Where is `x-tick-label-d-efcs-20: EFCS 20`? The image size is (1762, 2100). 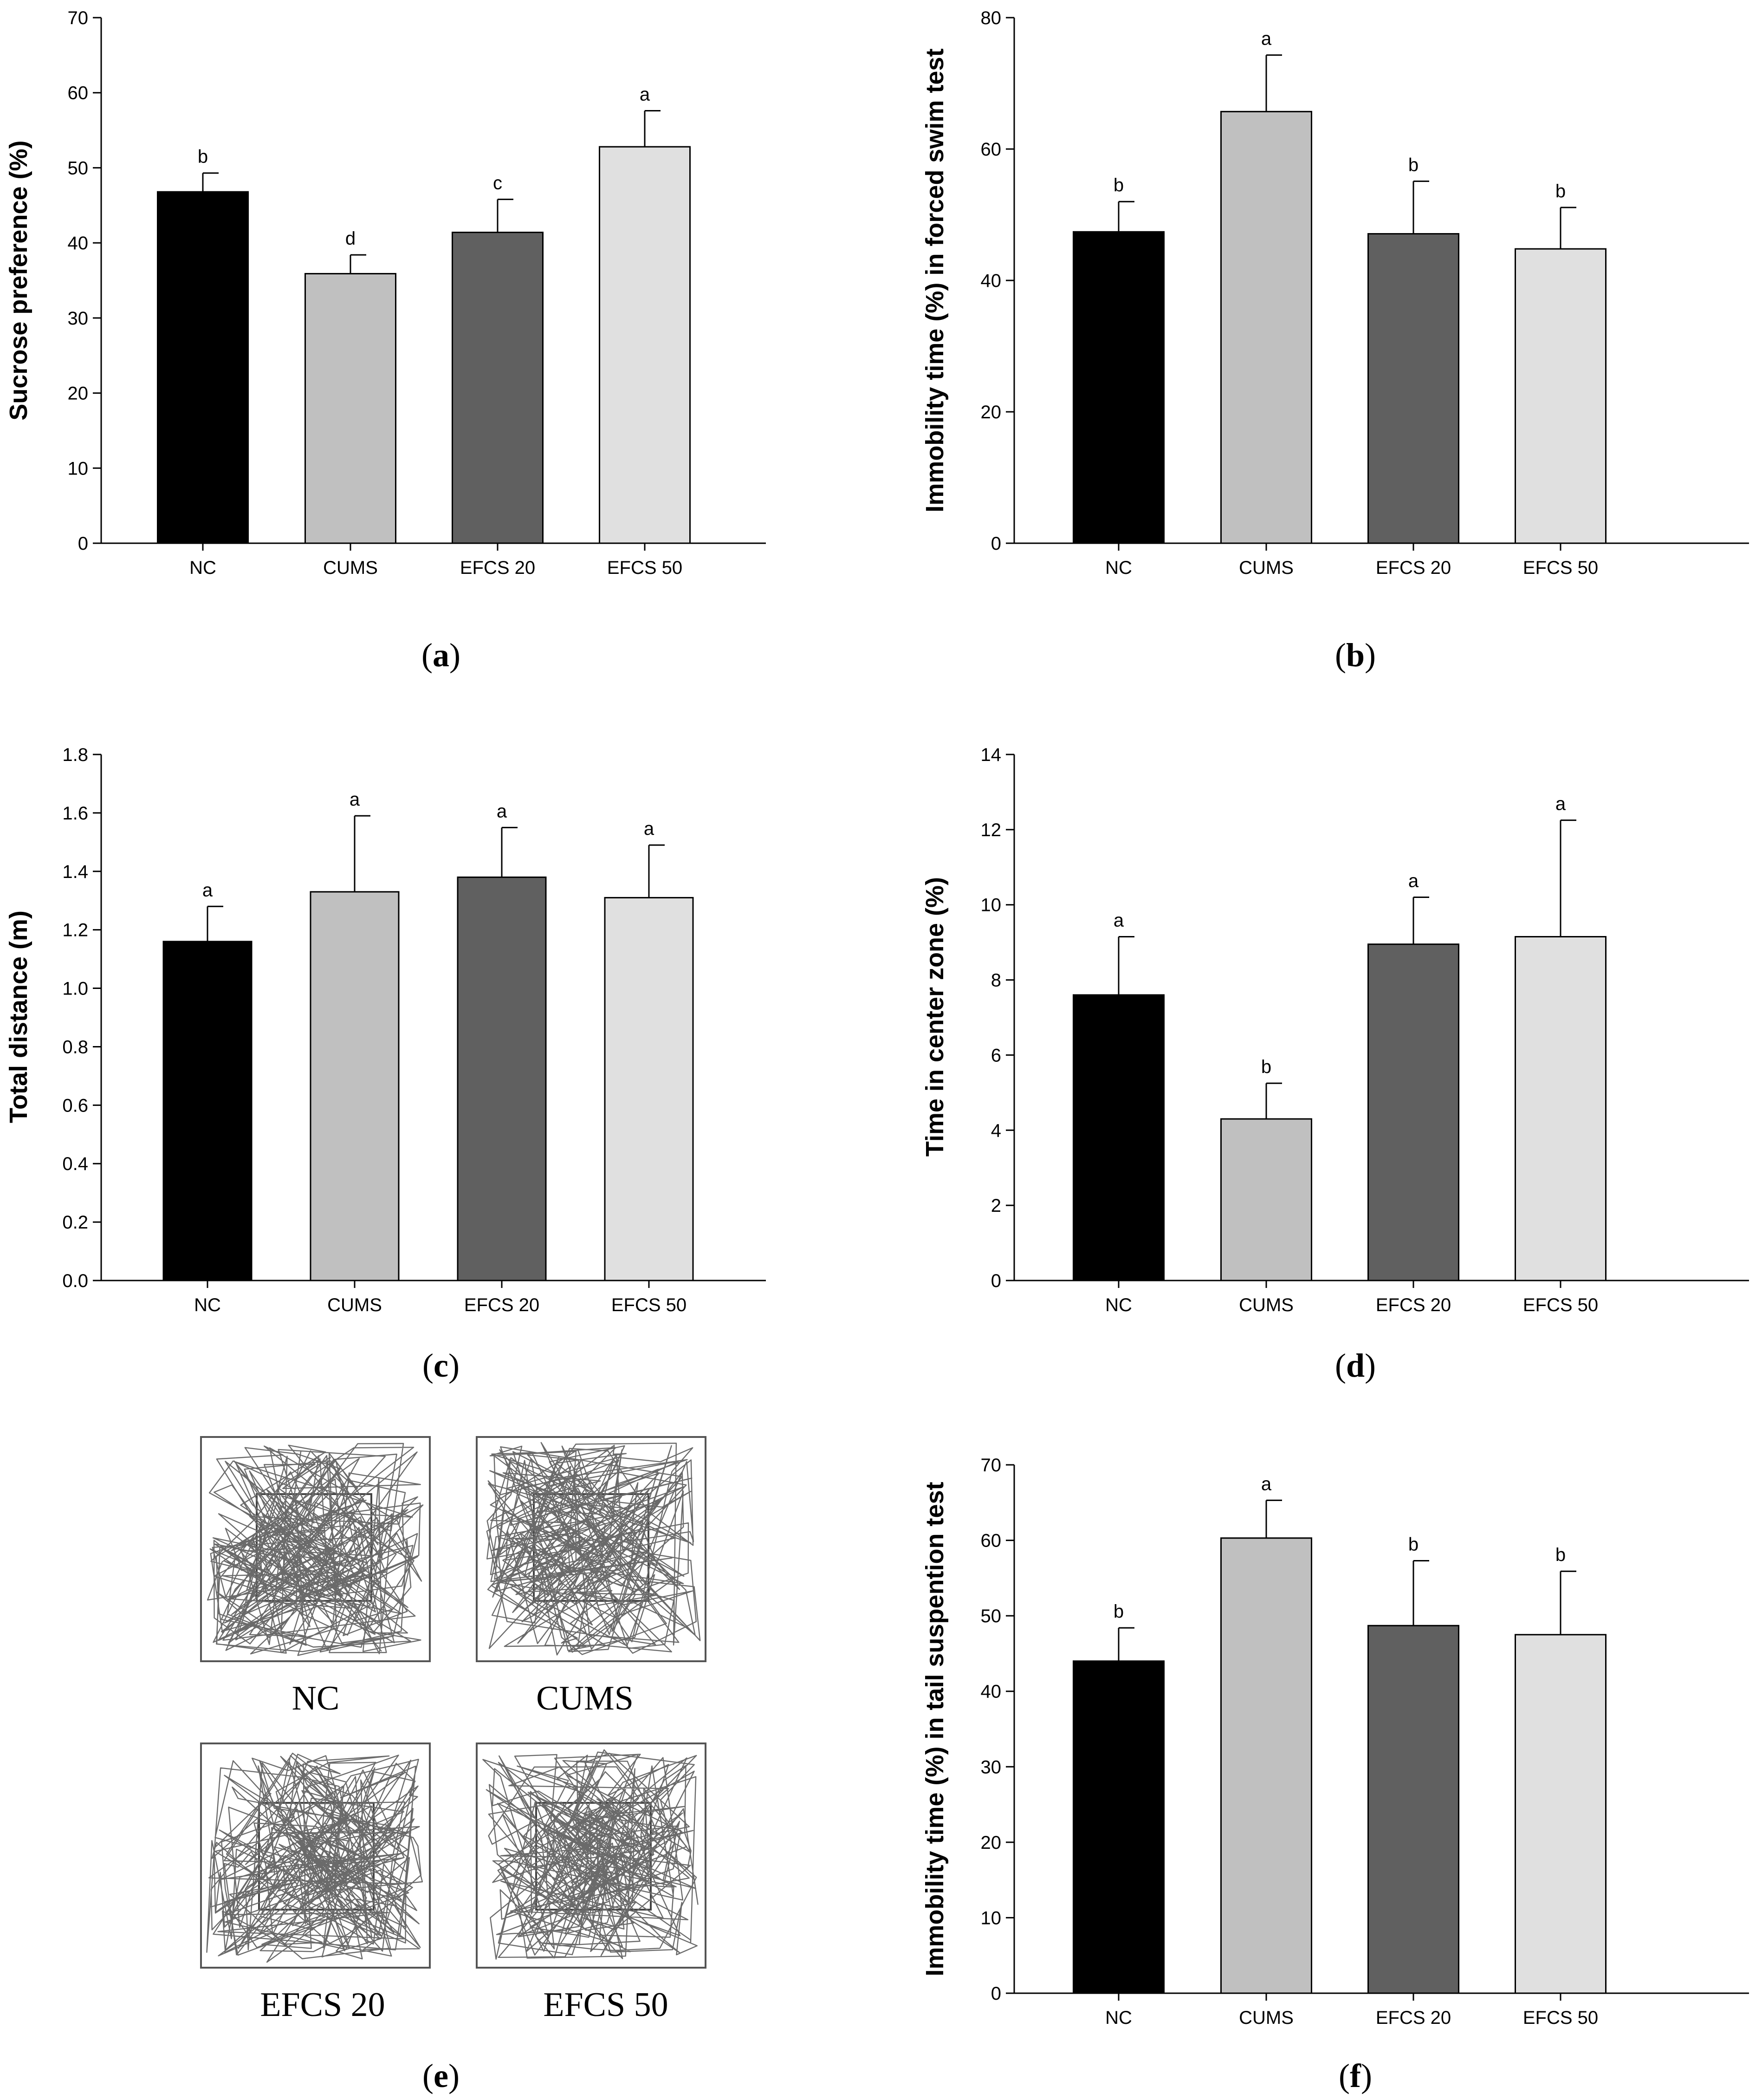
x-tick-label-d-efcs-20: EFCS 20 is located at coordinates (1413, 1305).